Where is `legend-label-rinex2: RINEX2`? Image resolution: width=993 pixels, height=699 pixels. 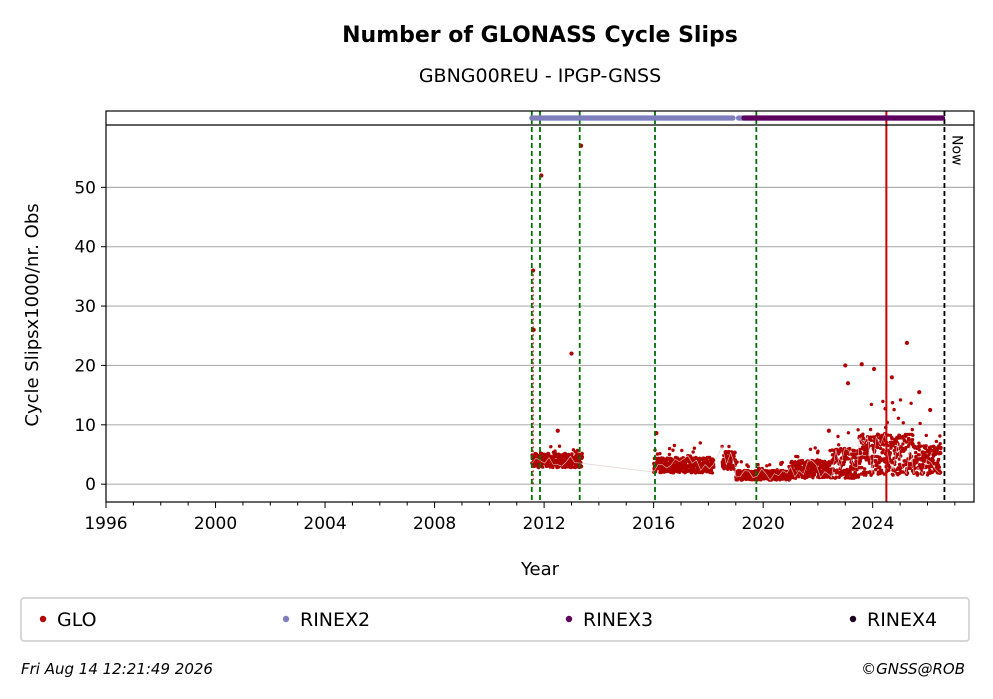
legend-label-rinex2: RINEX2 is located at coordinates (335, 620).